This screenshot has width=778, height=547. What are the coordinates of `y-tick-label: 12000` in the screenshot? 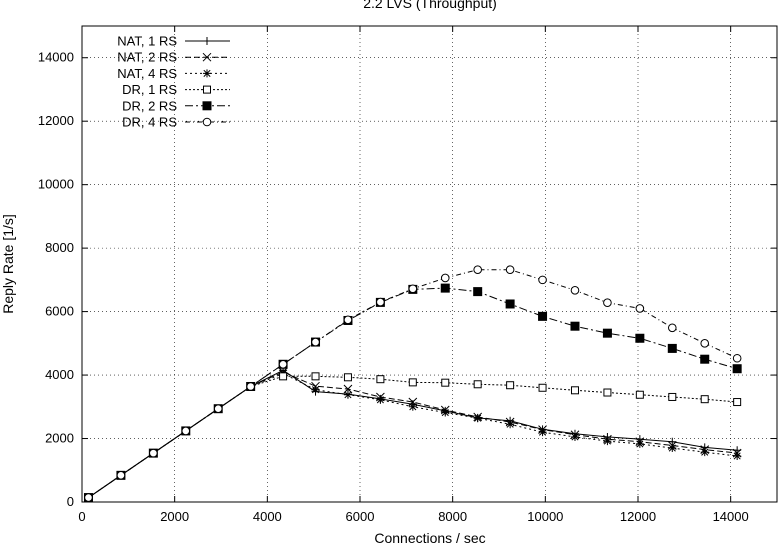 It's located at (56, 120).